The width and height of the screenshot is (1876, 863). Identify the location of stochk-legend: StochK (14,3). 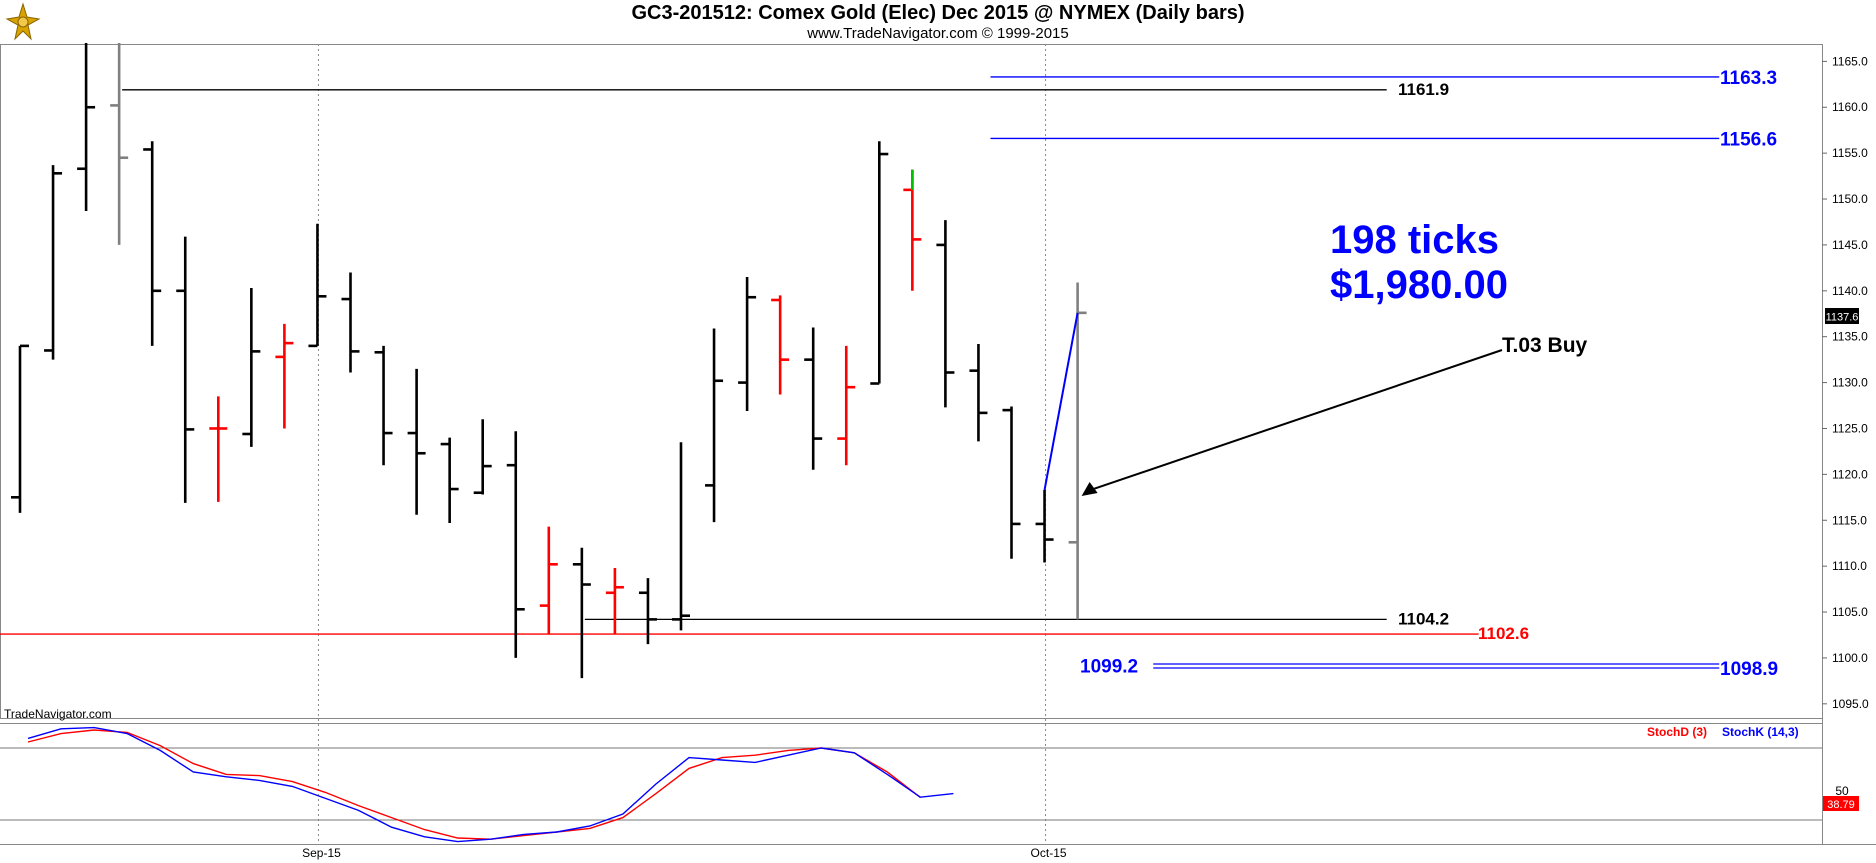
(1760, 732).